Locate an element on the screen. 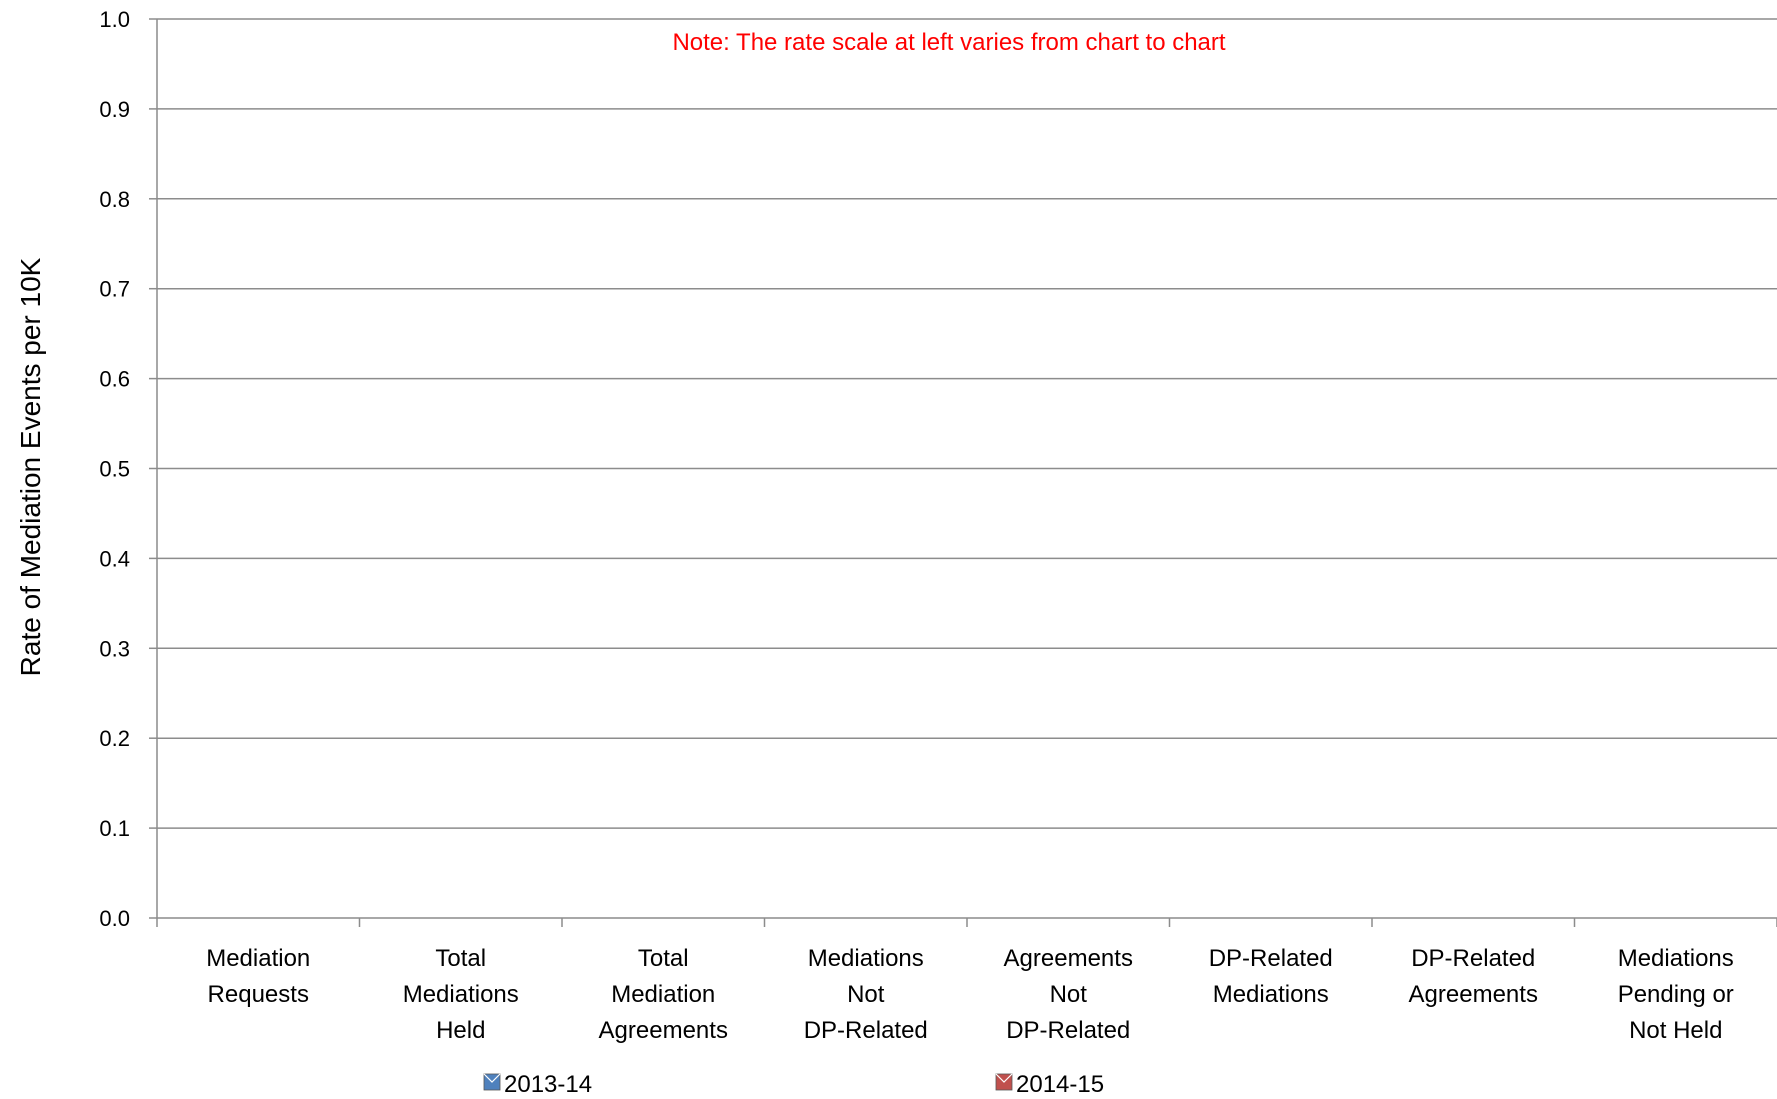 This screenshot has height=1099, width=1777. y-tick-label: 0.6 is located at coordinates (114, 379).